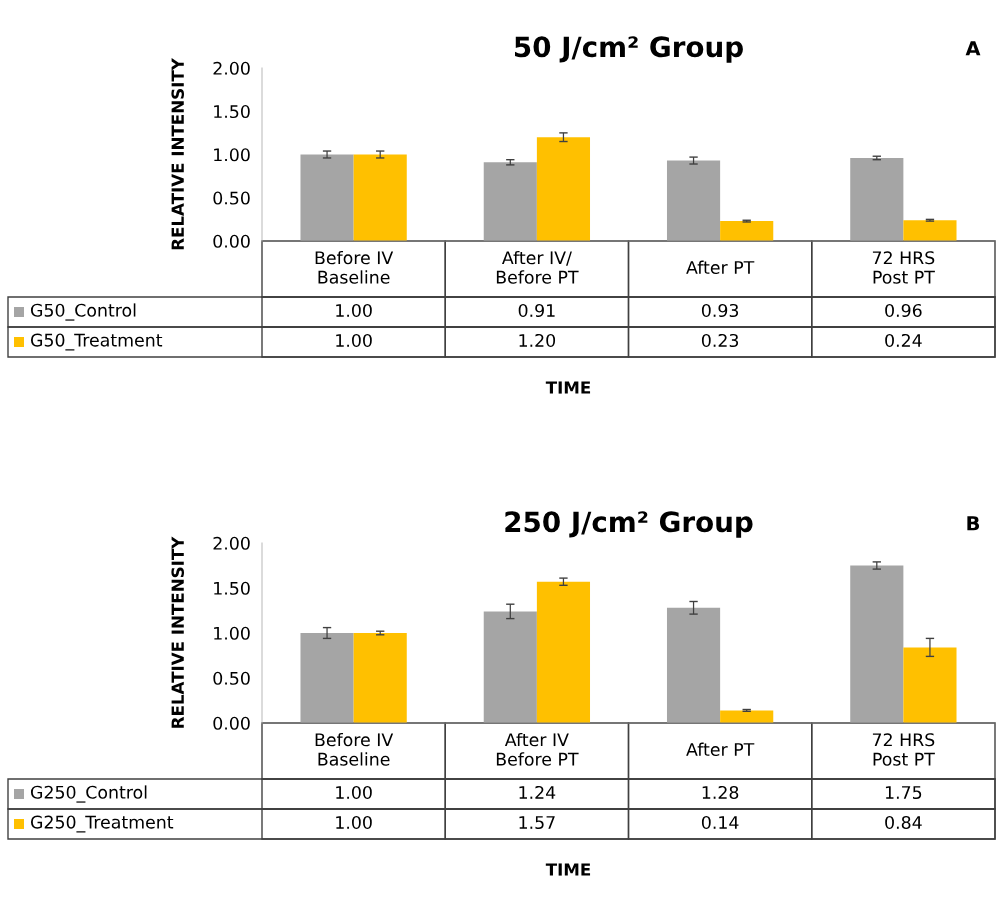 This screenshot has height=901, width=1005. Describe the element at coordinates (720, 822) in the screenshot. I see `data-label: 0.14` at that location.